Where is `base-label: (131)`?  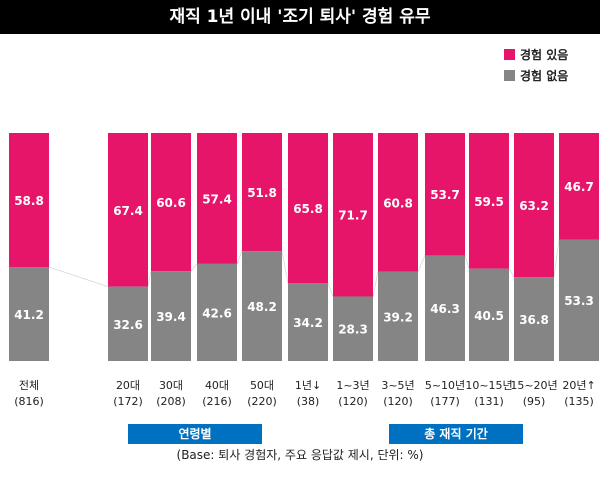 base-label: (131) is located at coordinates (489, 401).